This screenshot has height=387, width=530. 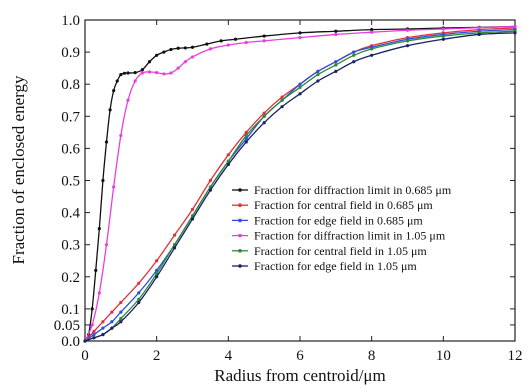 I want to click on y-tick-label: 0.9, so click(x=70, y=53).